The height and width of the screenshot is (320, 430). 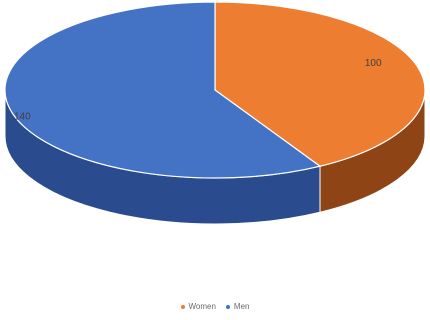 What do you see at coordinates (22, 117) in the screenshot?
I see `data-label-men: 140` at bounding box center [22, 117].